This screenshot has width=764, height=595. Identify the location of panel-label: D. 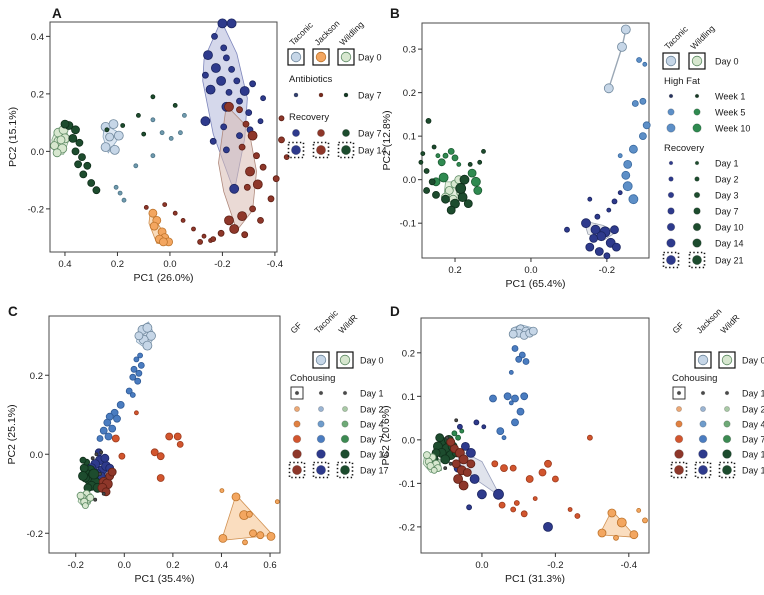
(395, 311).